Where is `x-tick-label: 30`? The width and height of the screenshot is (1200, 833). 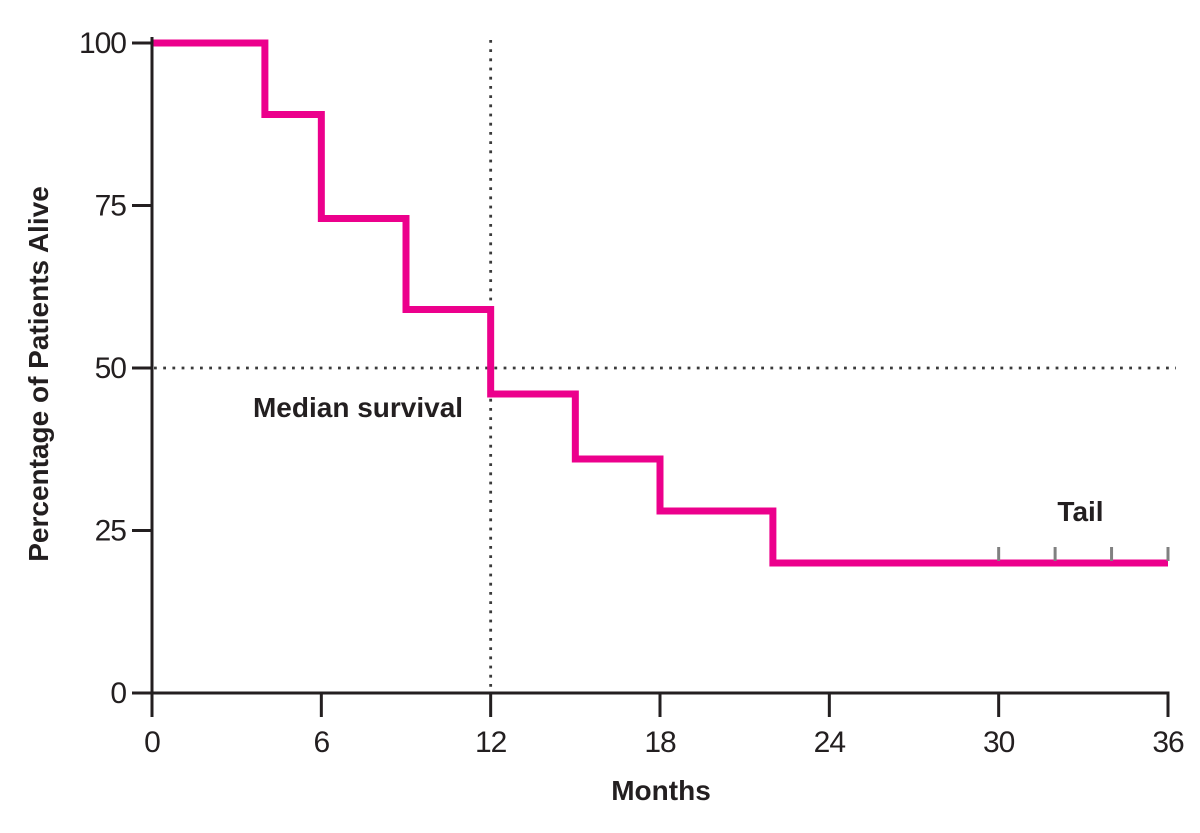
x-tick-label: 30 is located at coordinates (999, 742).